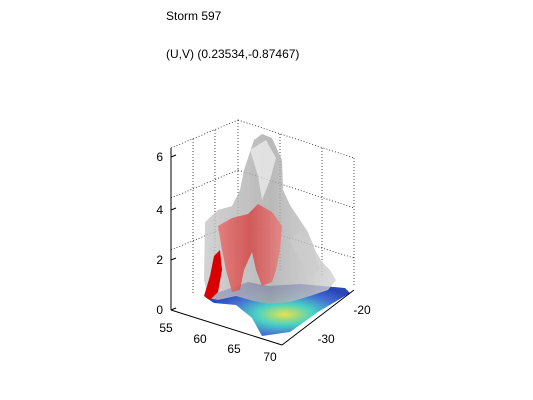  Describe the element at coordinates (173, 232) in the screenshot. I see `z-axis-ticks` at that location.